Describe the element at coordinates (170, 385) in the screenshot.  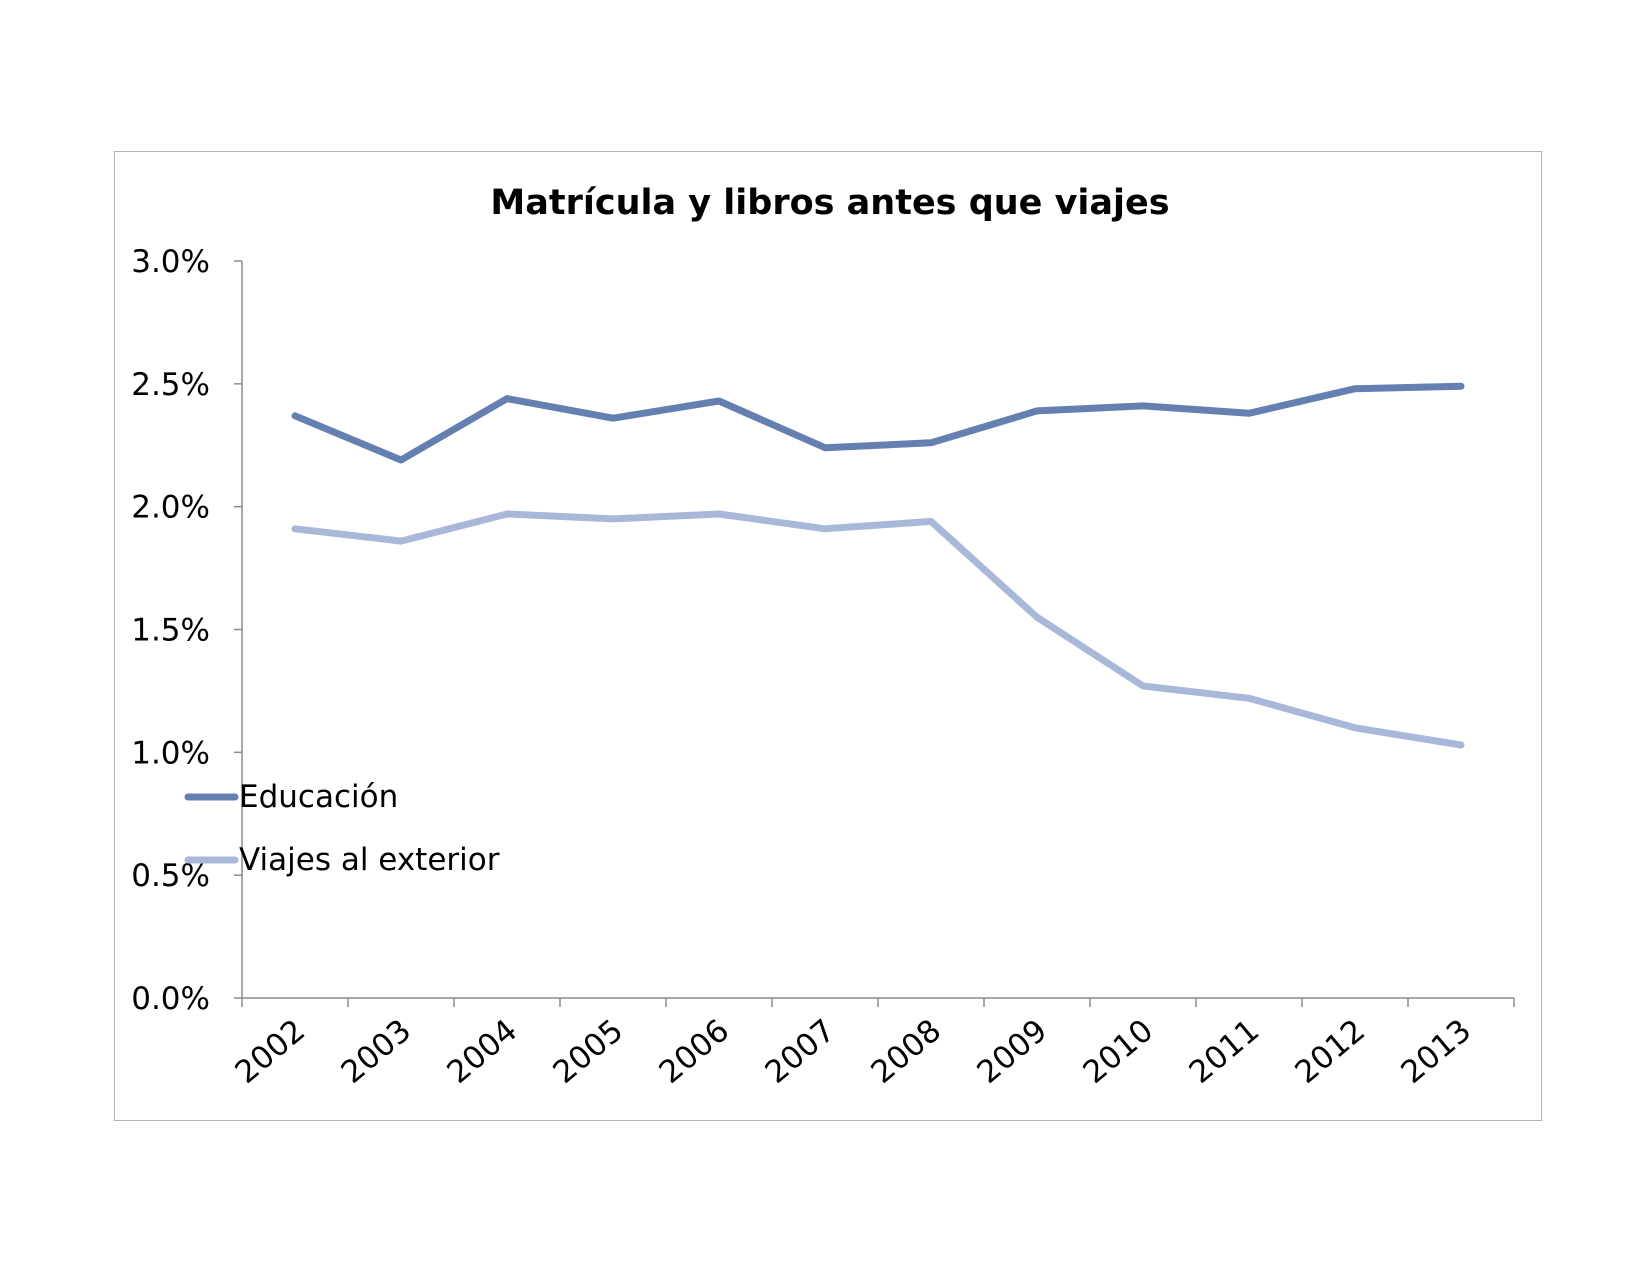
I see `y-tick-label: 2.5%` at that location.